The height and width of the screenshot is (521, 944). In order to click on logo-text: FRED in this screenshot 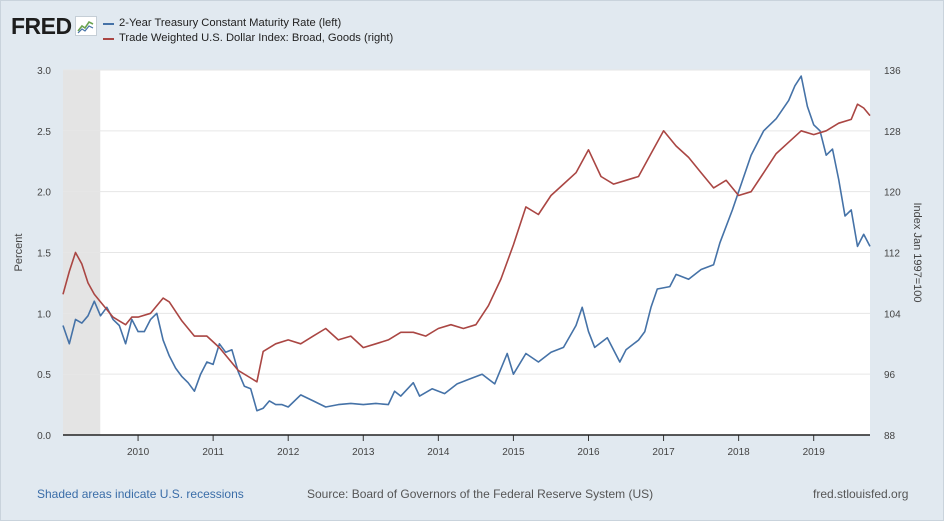, I will do `click(41, 25)`.